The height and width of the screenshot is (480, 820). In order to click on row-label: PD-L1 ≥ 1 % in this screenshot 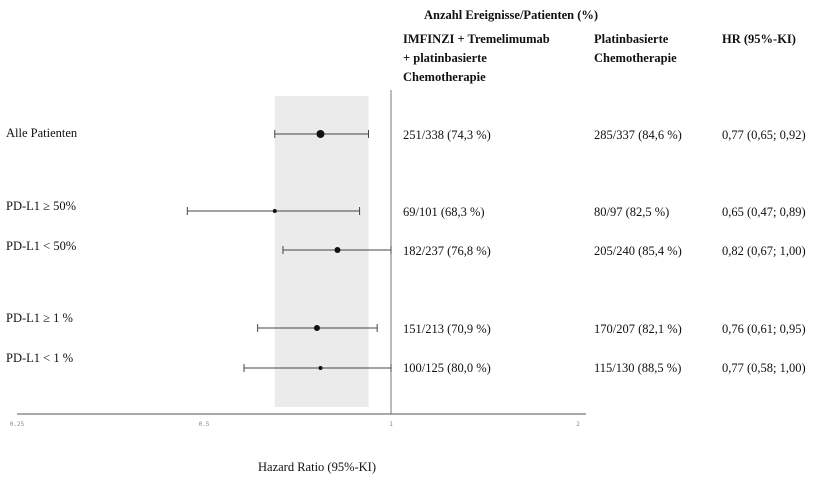, I will do `click(39, 318)`.